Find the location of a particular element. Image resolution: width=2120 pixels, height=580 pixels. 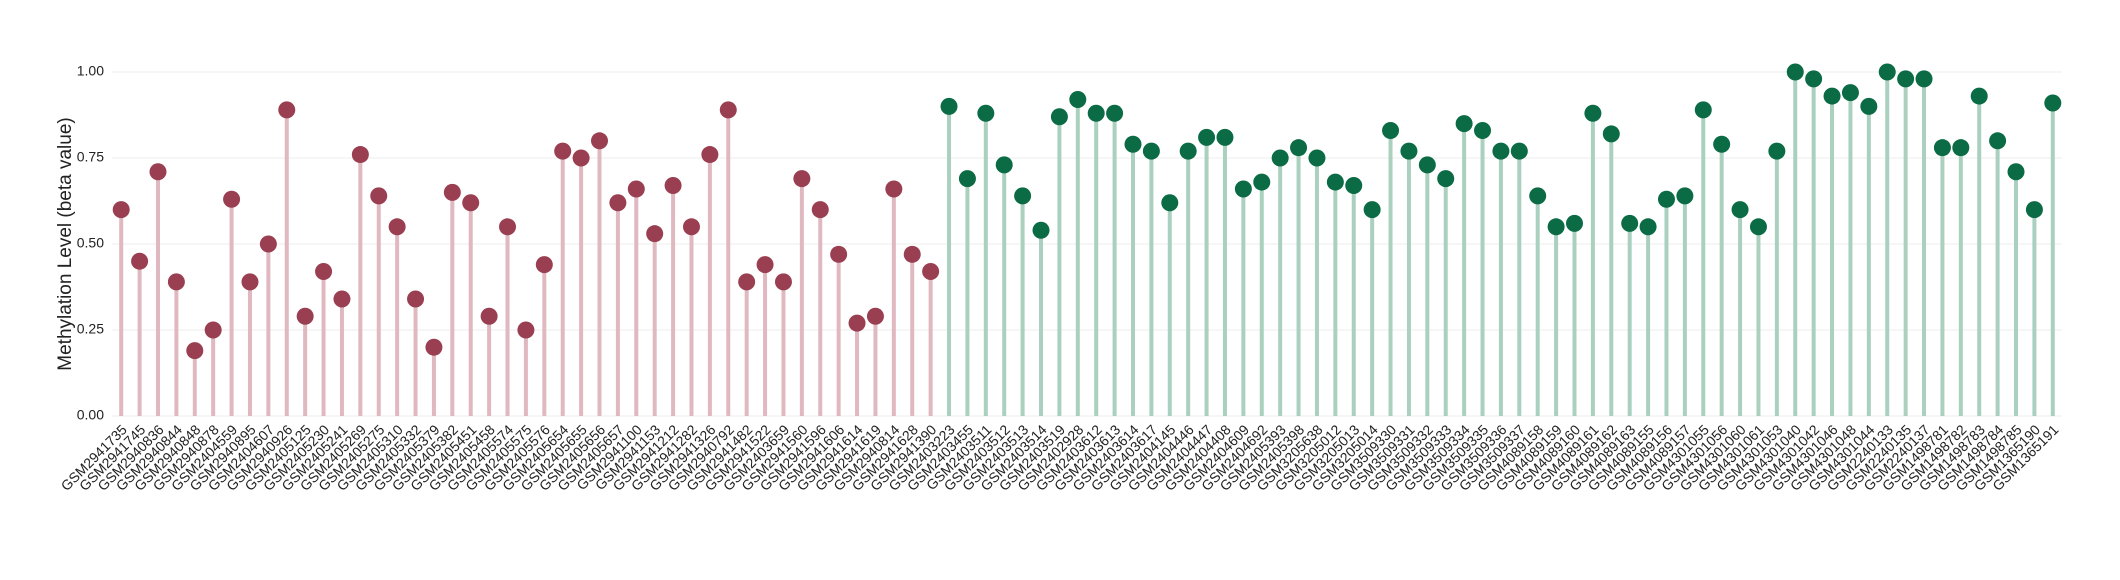

y-tick-label: 0.50 is located at coordinates (90, 243).